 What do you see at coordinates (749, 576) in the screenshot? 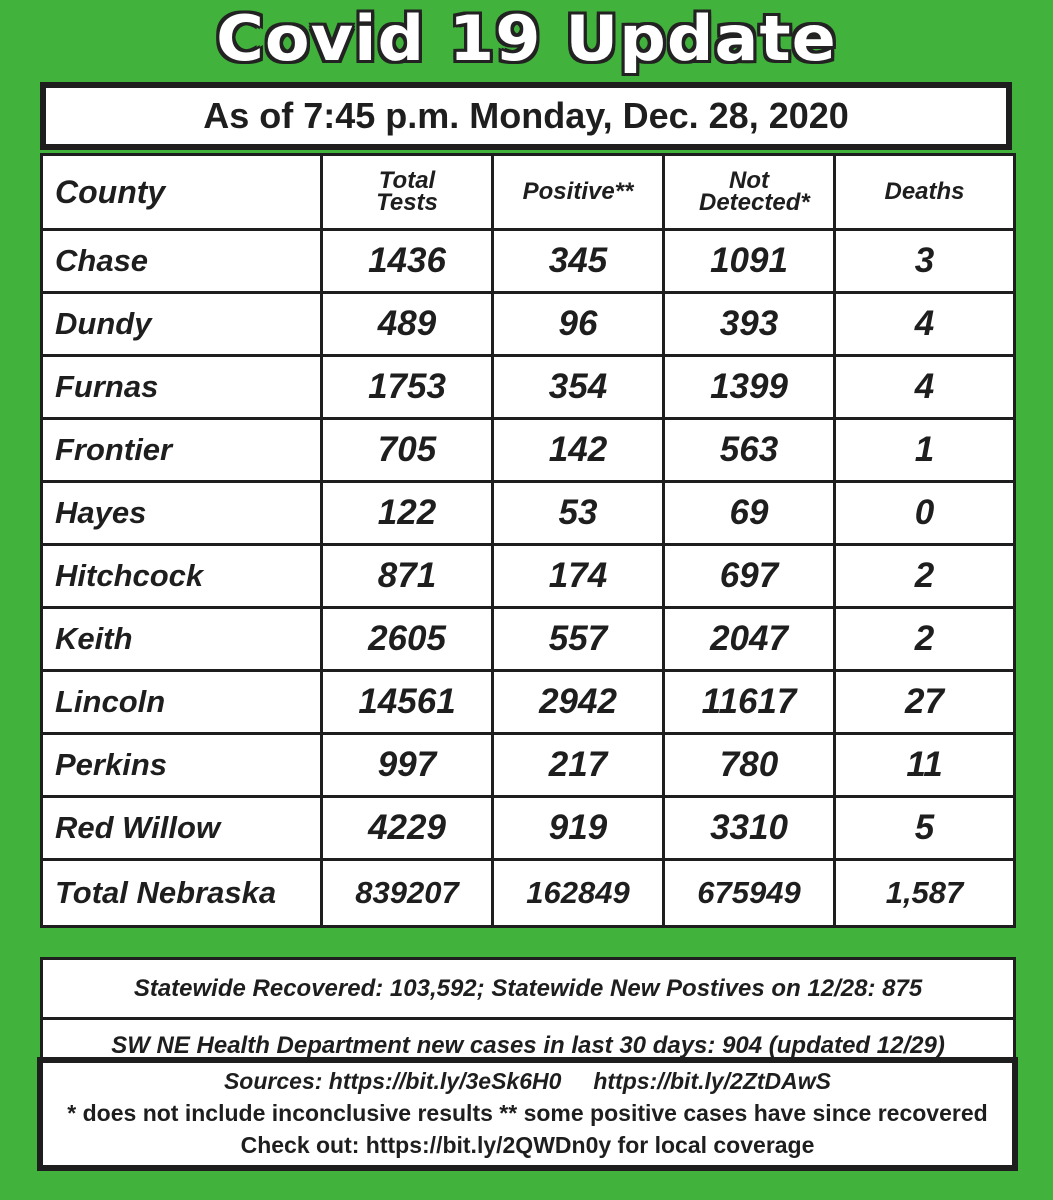
I see `cell-not-detected: 697` at bounding box center [749, 576].